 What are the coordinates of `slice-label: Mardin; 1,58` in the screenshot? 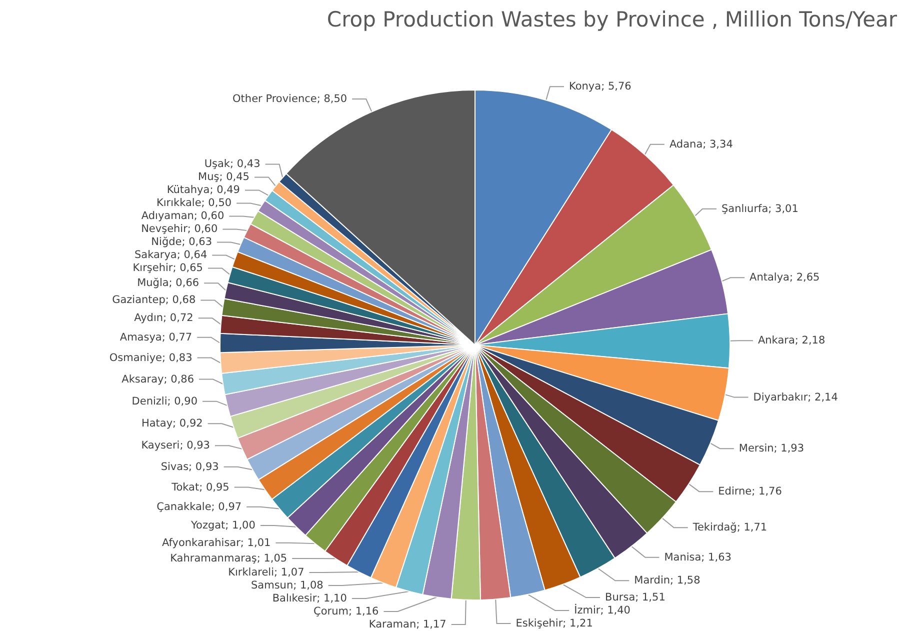 It's located at (667, 580).